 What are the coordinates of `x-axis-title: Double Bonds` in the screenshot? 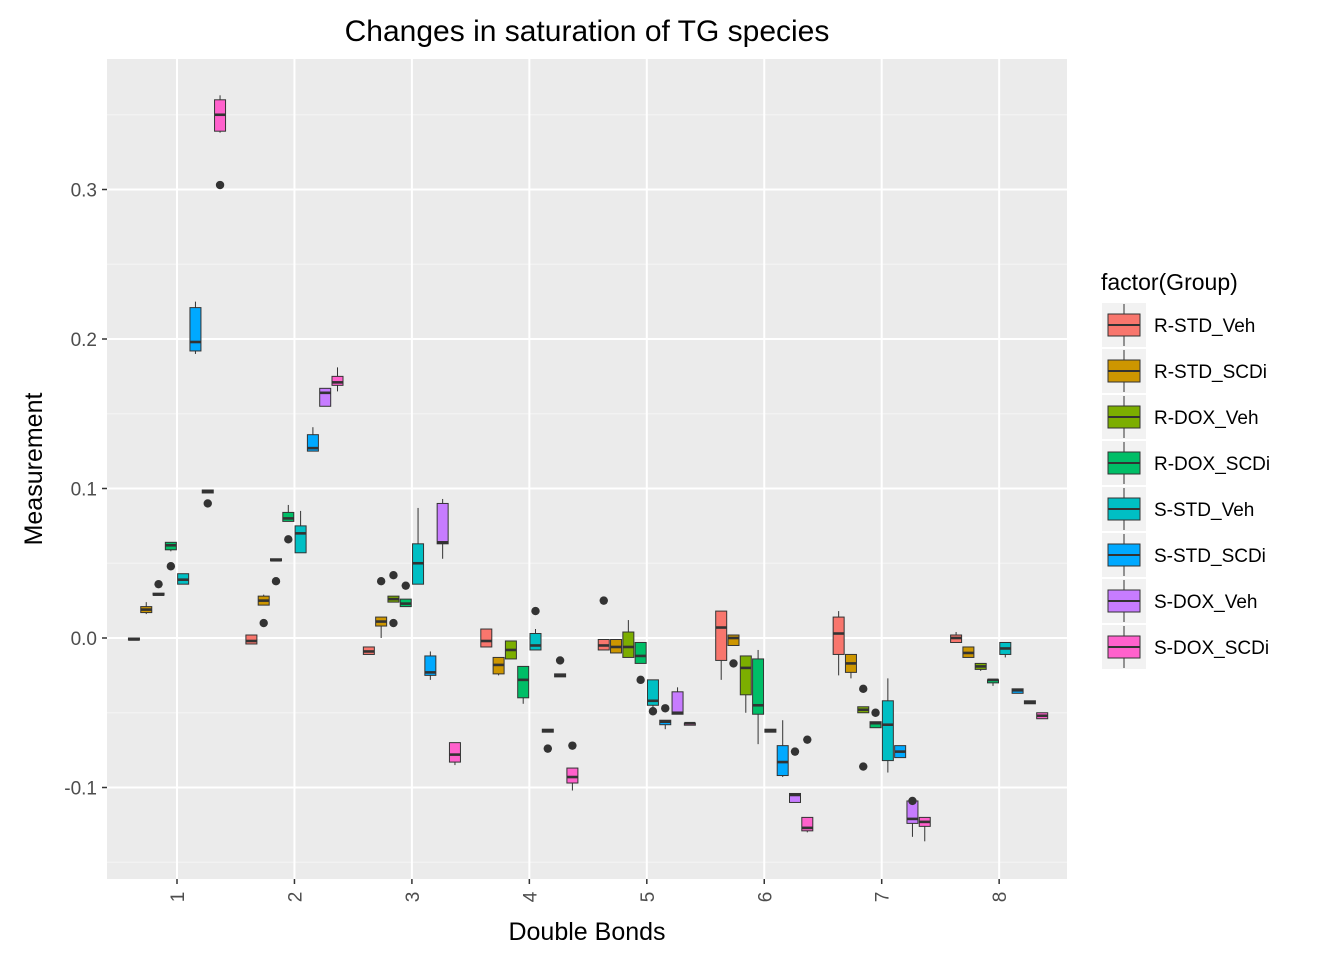 It's located at (586, 932).